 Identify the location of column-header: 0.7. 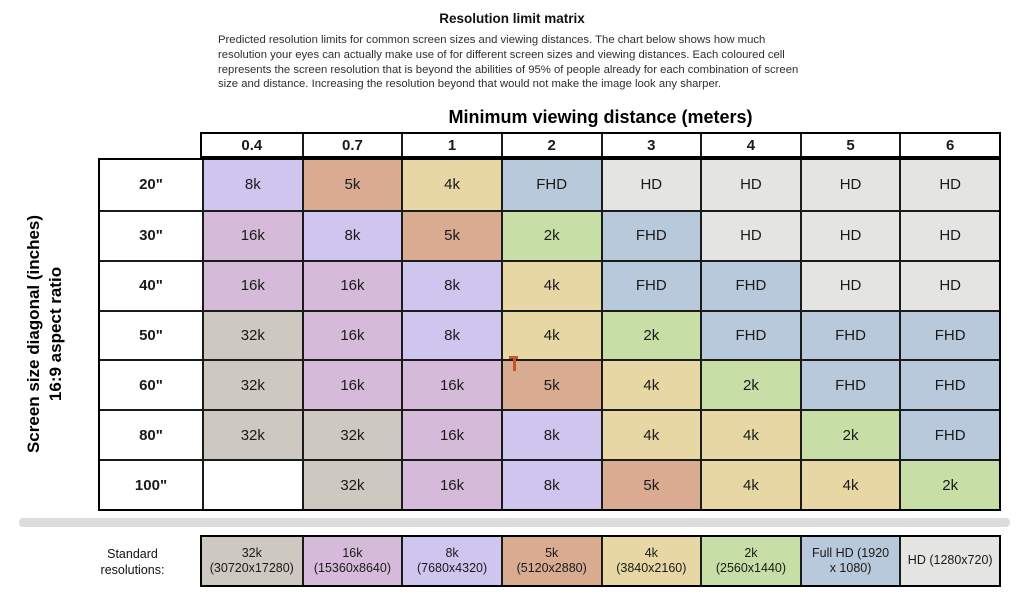
(351, 145).